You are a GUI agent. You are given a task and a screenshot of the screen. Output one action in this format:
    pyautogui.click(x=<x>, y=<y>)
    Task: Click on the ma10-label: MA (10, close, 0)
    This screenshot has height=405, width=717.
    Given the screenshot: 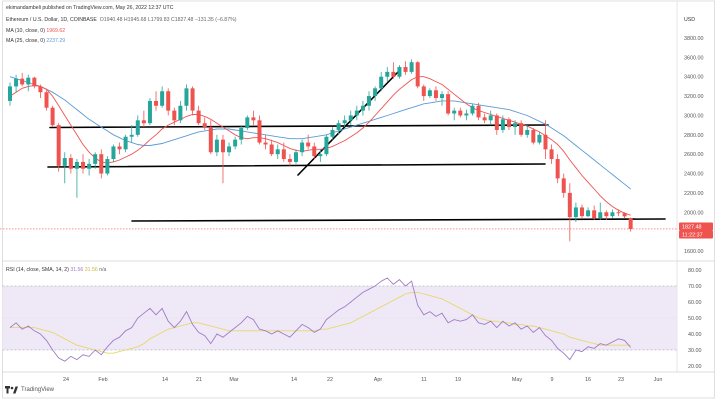 What is the action you would take?
    pyautogui.click(x=25, y=31)
    